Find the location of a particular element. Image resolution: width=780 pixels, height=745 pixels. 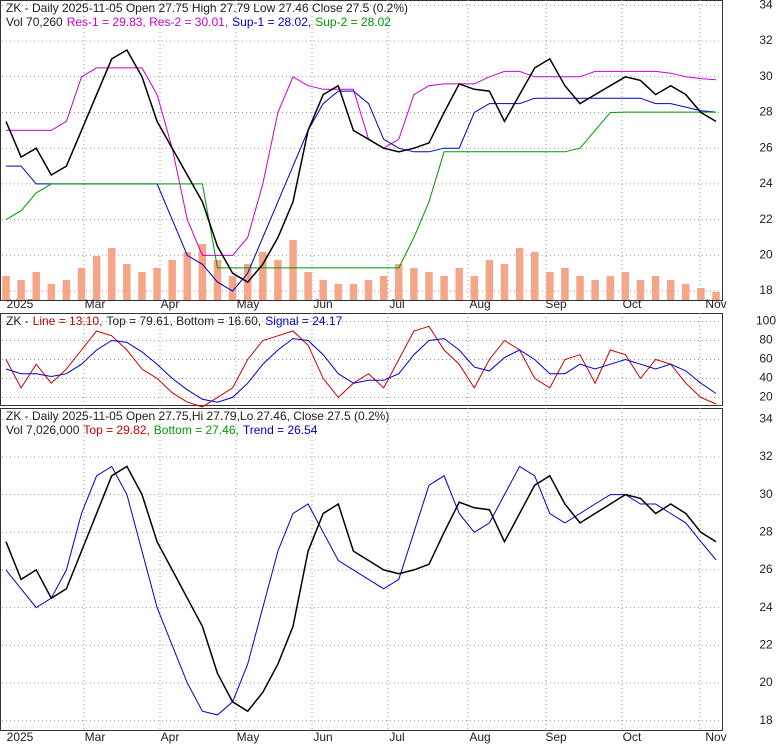

header-part: ZK - is located at coordinates (17, 321).